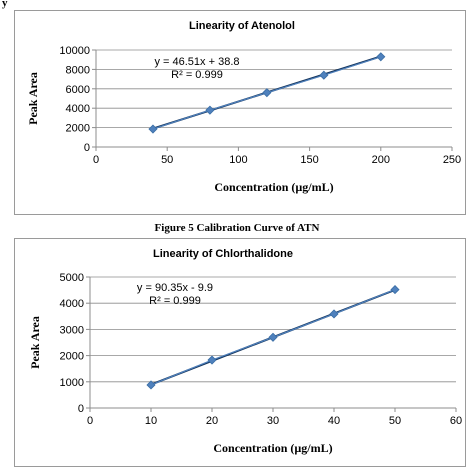 The image size is (474, 470). Describe the element at coordinates (72, 330) in the screenshot. I see `chlorthalidone-y-tick-label: 3000` at that location.